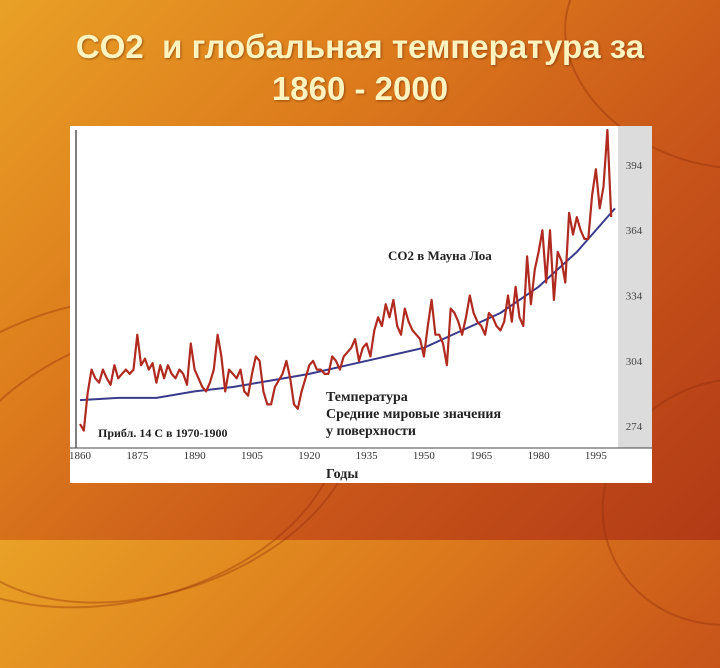 The image size is (720, 668). I want to click on temperature-annotation-line-1: Температура, so click(367, 397).